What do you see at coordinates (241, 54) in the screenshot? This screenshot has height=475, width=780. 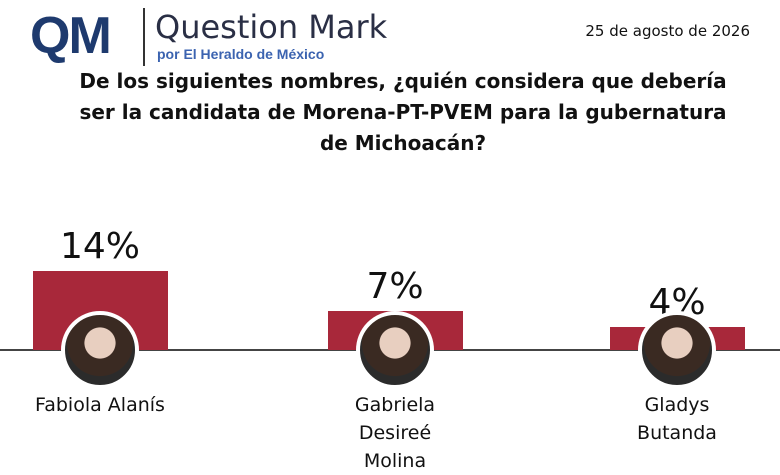 I see `byline: por El Heraldo de México` at bounding box center [241, 54].